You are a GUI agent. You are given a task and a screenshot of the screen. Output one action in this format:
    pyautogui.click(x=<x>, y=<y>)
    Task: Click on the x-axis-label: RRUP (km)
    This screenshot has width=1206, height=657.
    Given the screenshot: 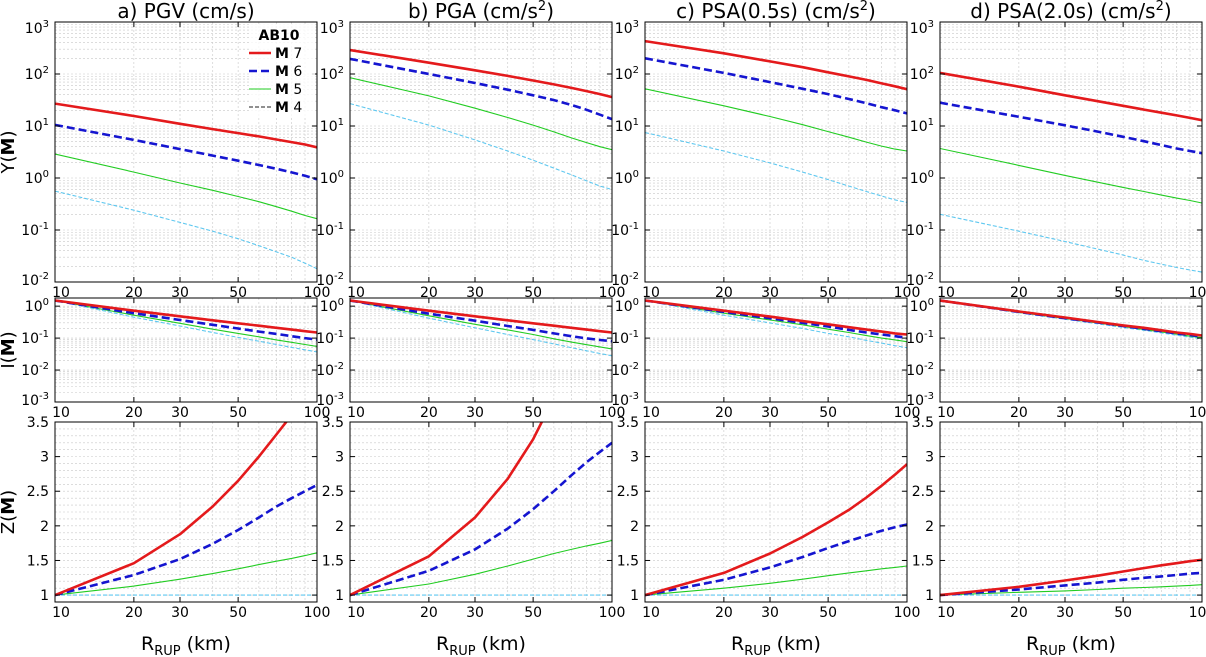 What is the action you would take?
    pyautogui.click(x=776, y=645)
    